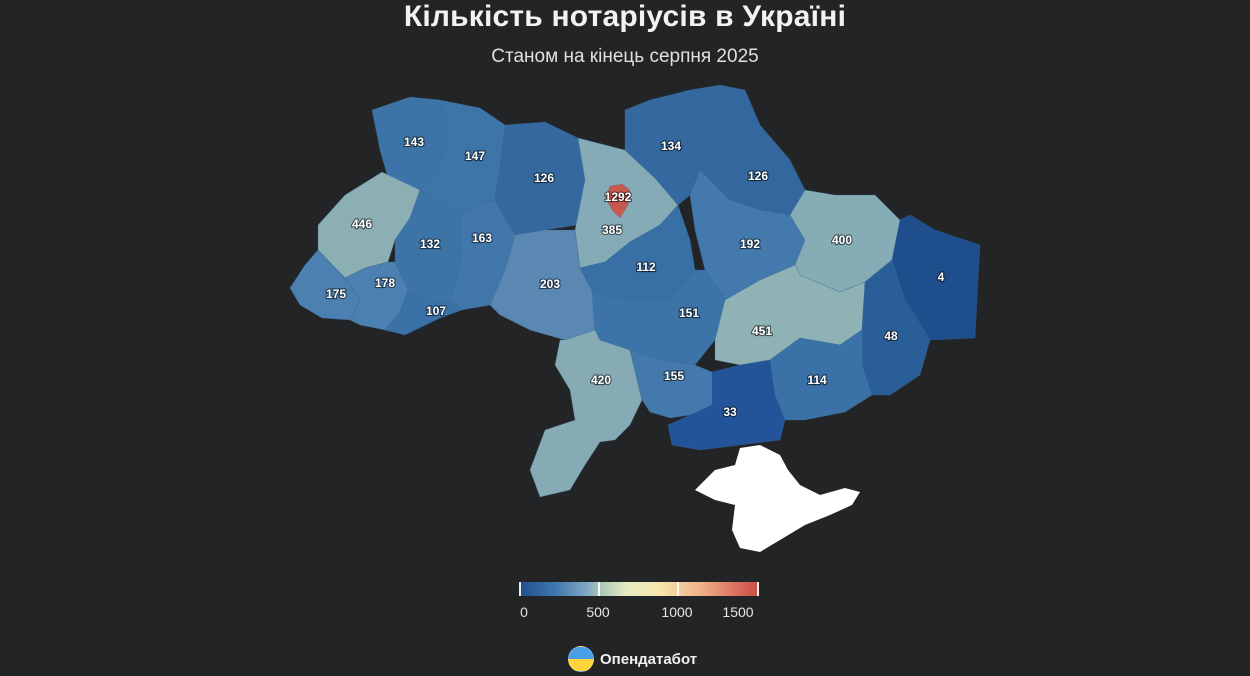 The image size is (1250, 676). I want to click on page-title: Кількість нотаріусів в Україні, so click(625, 16).